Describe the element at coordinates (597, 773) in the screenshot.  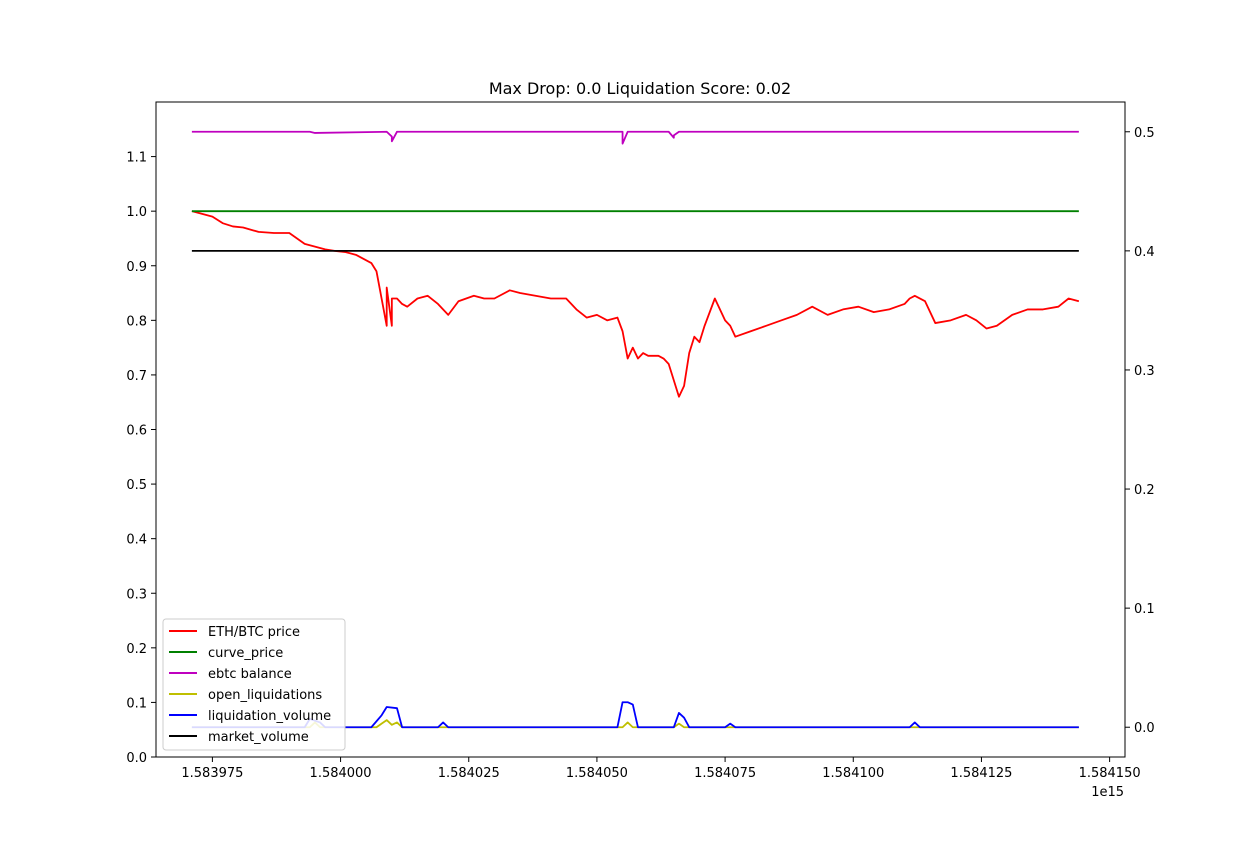
I see `x-tick-label: 1.584050` at that location.